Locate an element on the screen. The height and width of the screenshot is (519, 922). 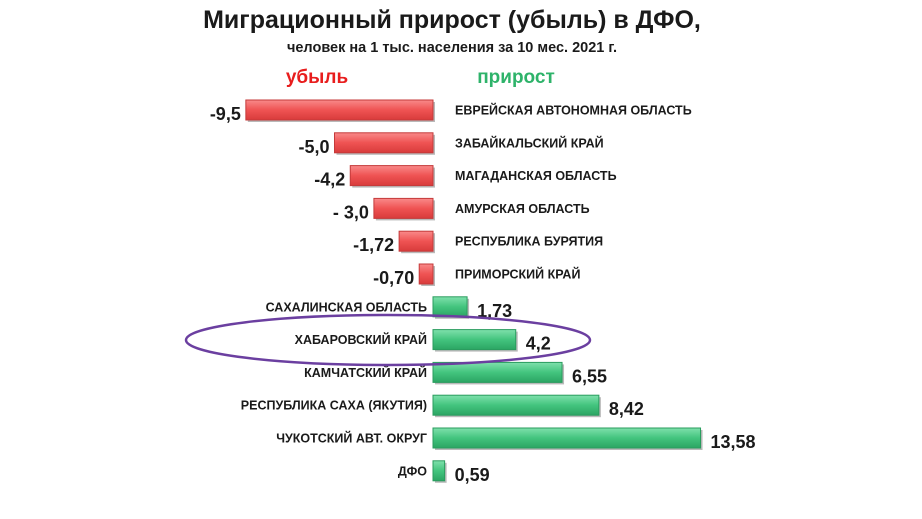
value-label: 13,58 is located at coordinates (733, 442).